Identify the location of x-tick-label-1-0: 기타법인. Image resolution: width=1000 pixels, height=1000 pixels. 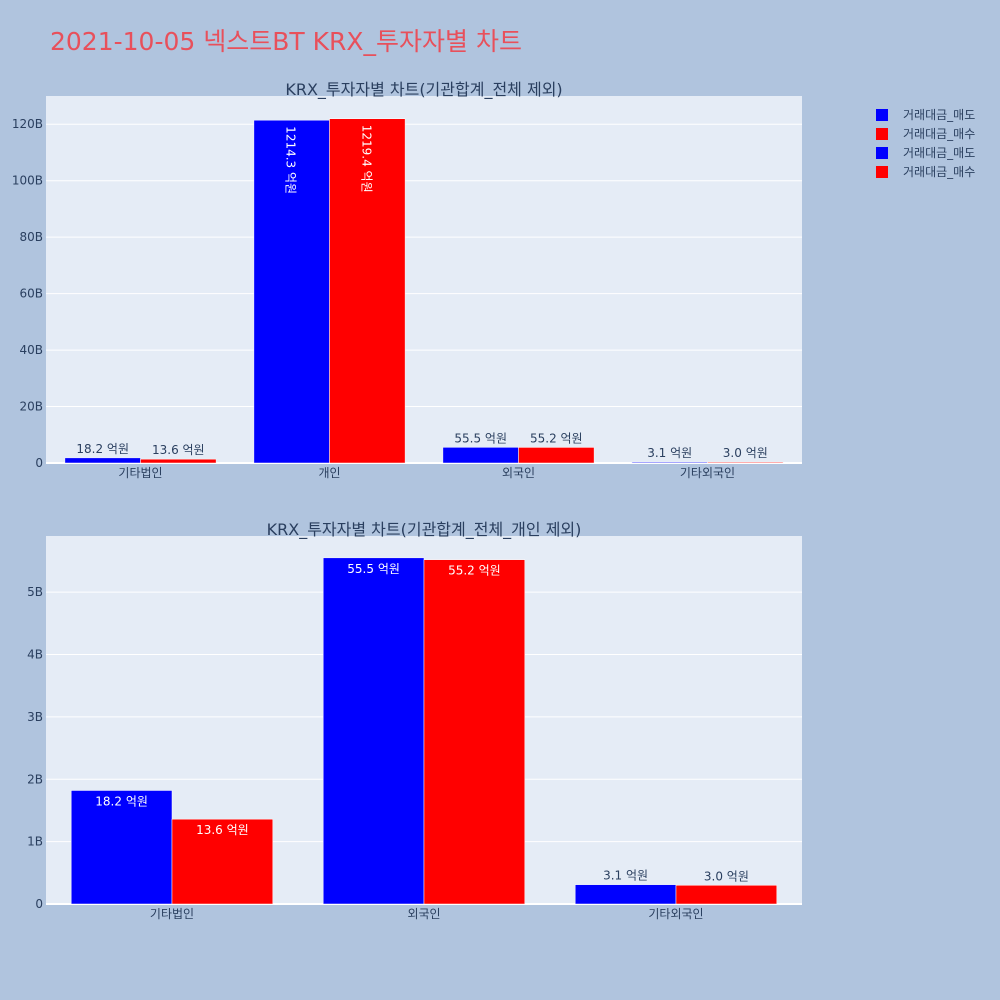
(172, 914).